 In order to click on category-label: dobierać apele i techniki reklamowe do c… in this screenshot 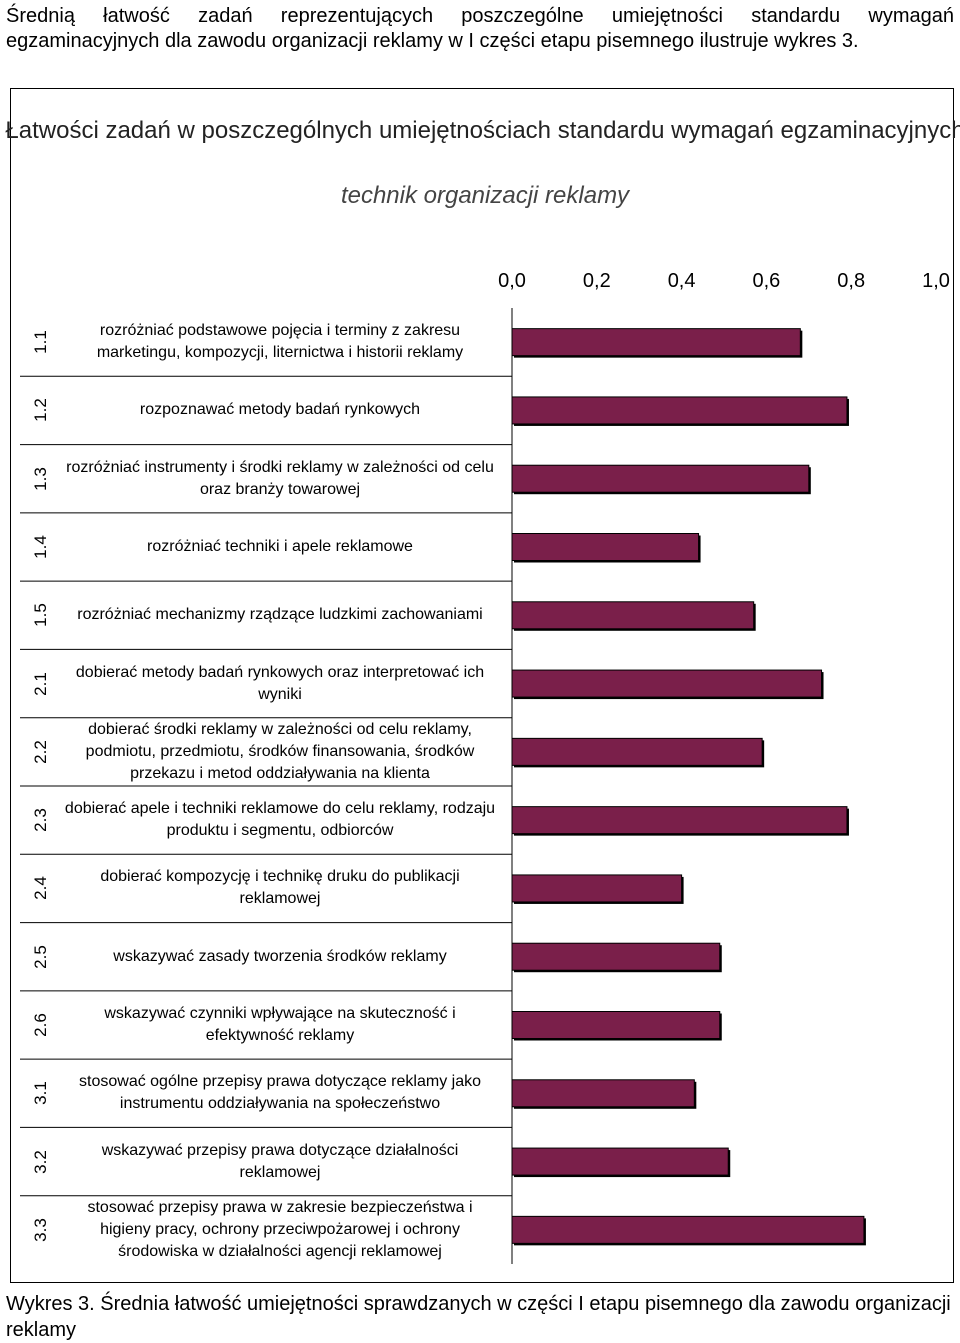, I will do `click(280, 820)`.